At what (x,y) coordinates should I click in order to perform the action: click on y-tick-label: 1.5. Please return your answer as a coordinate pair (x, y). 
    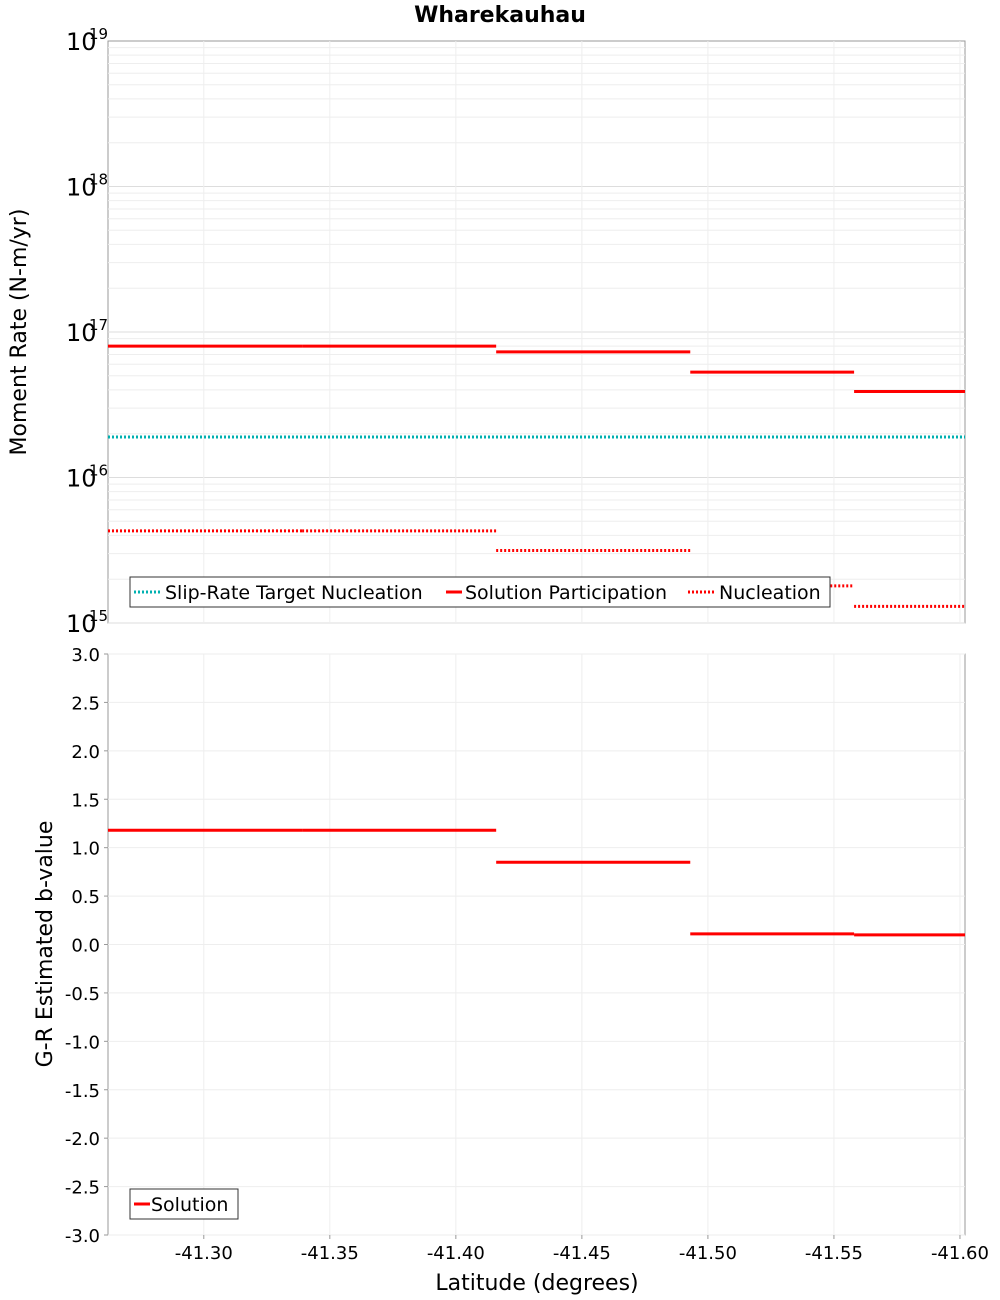
    Looking at the image, I should click on (85, 800).